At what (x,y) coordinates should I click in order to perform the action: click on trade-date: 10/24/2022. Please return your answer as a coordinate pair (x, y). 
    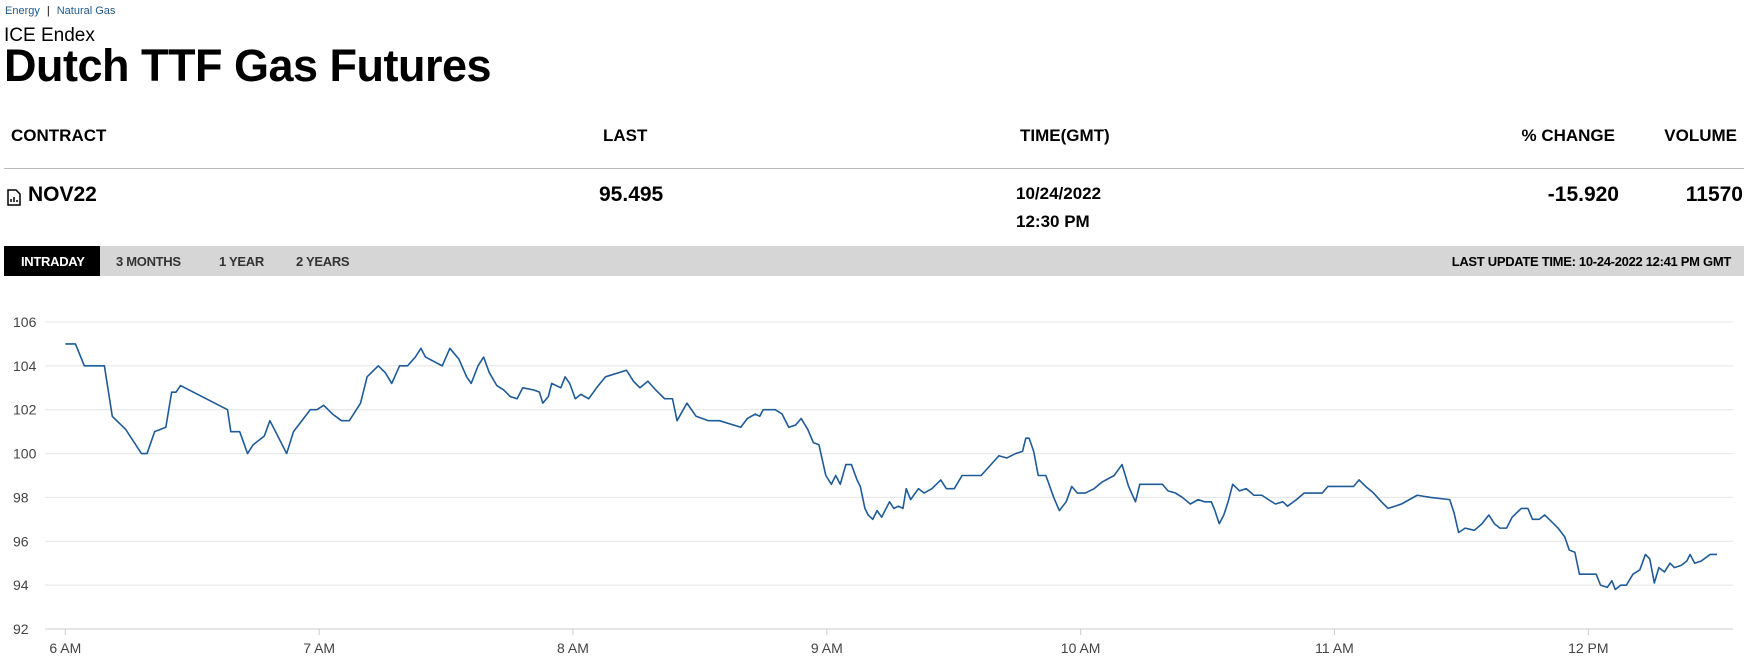
    Looking at the image, I should click on (1059, 193).